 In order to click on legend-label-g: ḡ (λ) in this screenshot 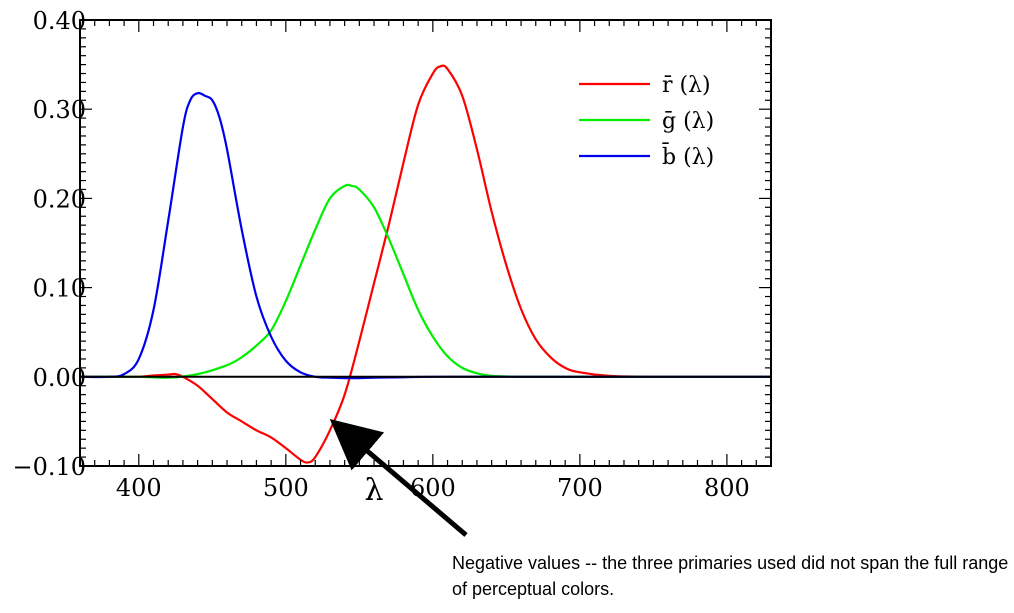, I will do `click(688, 121)`.